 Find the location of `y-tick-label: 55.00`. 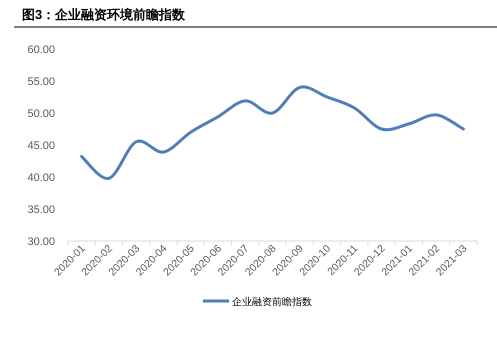

y-tick-label: 55.00 is located at coordinates (41, 82).